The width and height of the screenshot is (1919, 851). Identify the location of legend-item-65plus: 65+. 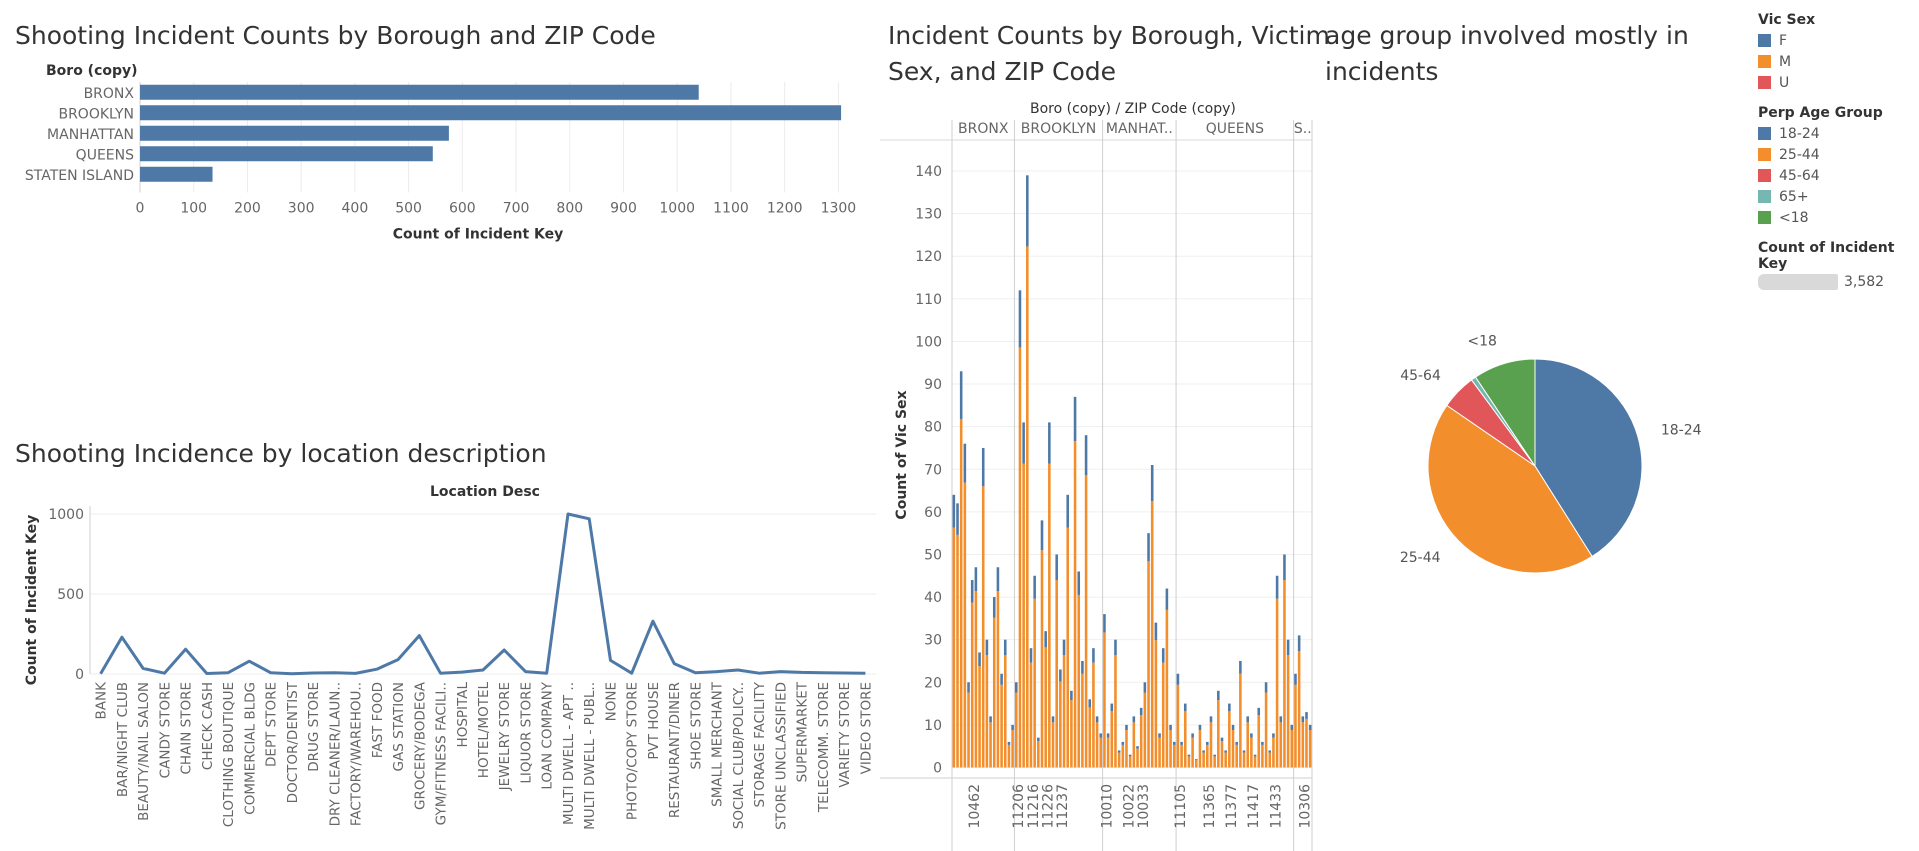
(1838, 196).